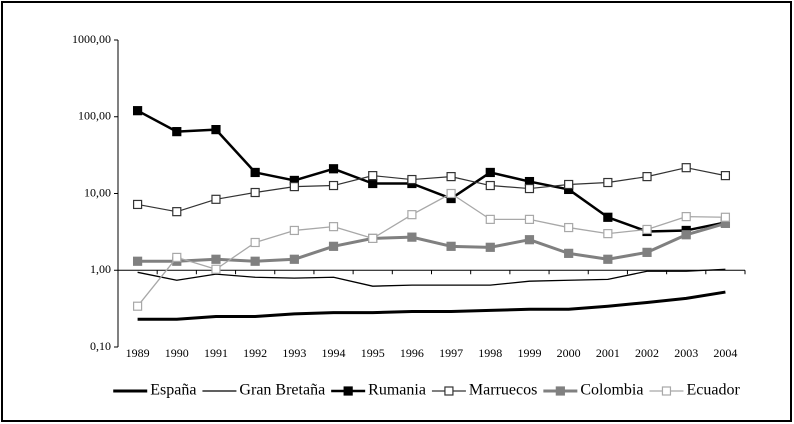 This screenshot has width=794, height=424. What do you see at coordinates (216, 353) in the screenshot?
I see `x-tick-label: 1991` at bounding box center [216, 353].